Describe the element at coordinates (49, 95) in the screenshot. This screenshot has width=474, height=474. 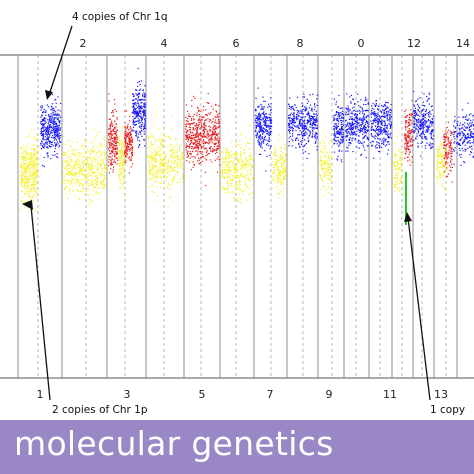
I see `arrowhead-chr1q` at that location.